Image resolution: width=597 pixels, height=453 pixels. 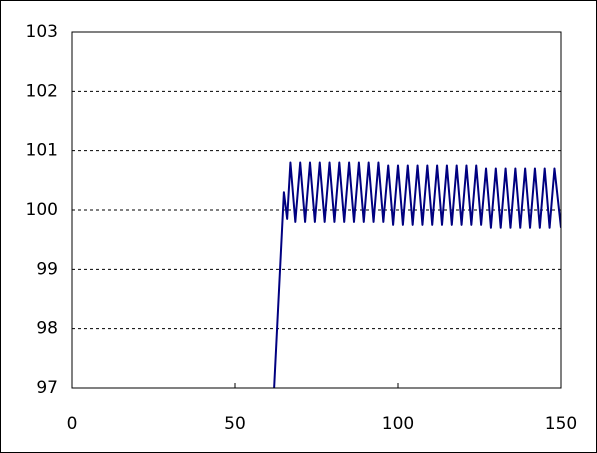 I want to click on x-tick-label: 100, so click(x=398, y=424).